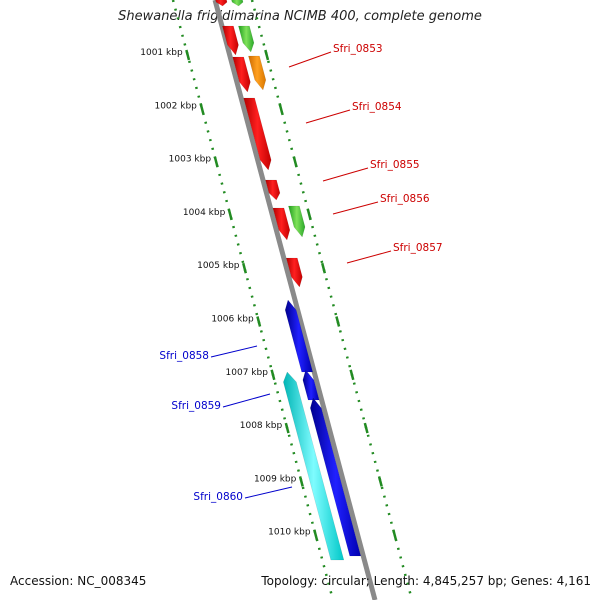  Describe the element at coordinates (190, 160) in the screenshot. I see `tick-label: 1003 kbp` at that location.